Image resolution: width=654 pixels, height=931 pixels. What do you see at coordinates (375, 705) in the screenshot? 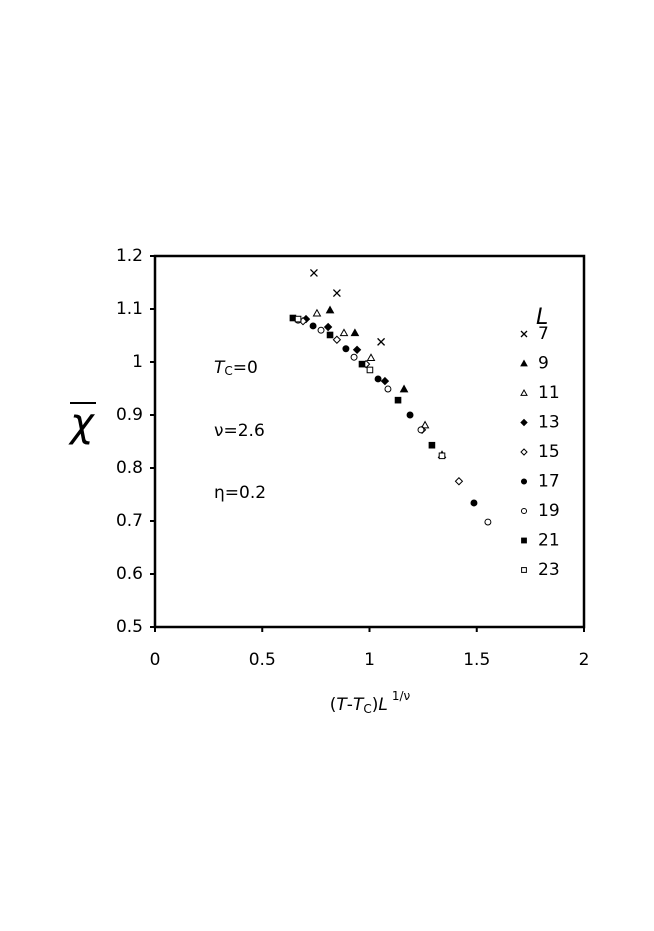
I see `x-label-part: )` at bounding box center [375, 705].